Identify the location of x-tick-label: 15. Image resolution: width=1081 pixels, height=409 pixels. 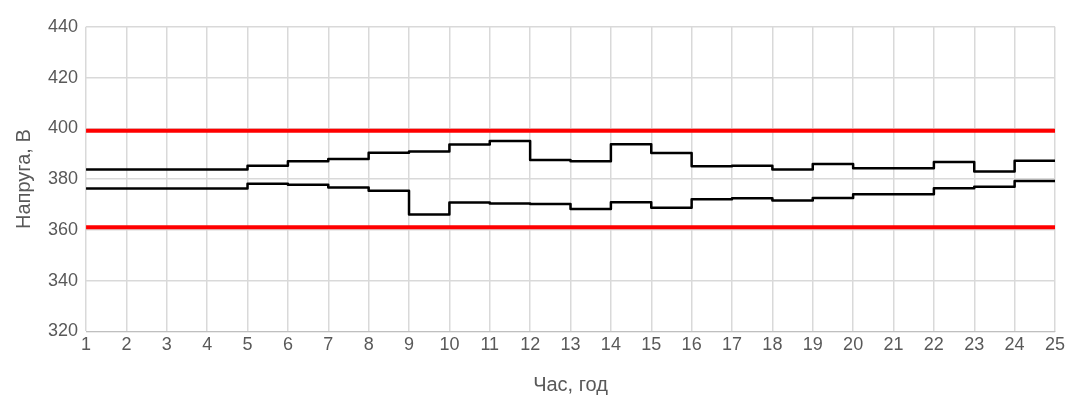
(651, 344).